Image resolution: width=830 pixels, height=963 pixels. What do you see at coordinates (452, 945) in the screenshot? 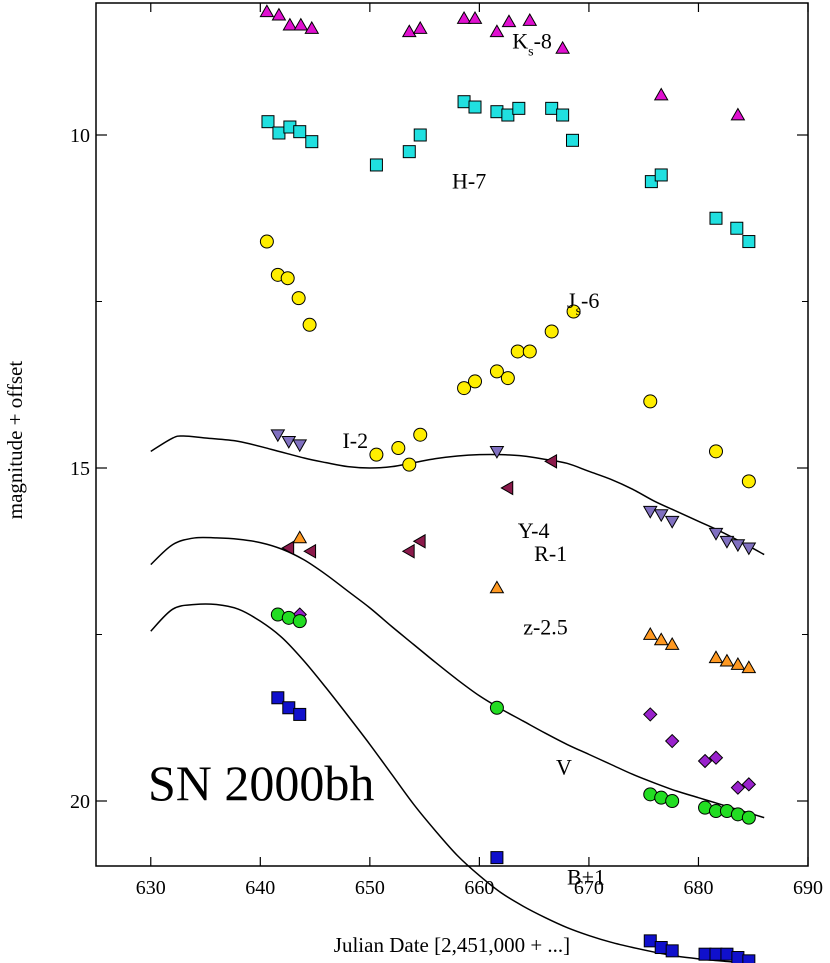
I see `x-axis-title: Julian Date [2,451,000 + ...]` at bounding box center [452, 945].